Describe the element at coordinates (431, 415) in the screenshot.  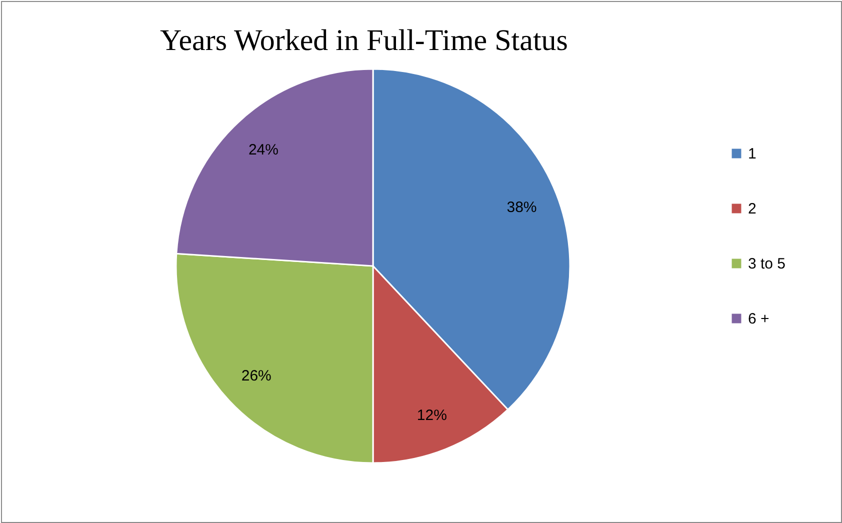
I see `data-label: 12%` at that location.